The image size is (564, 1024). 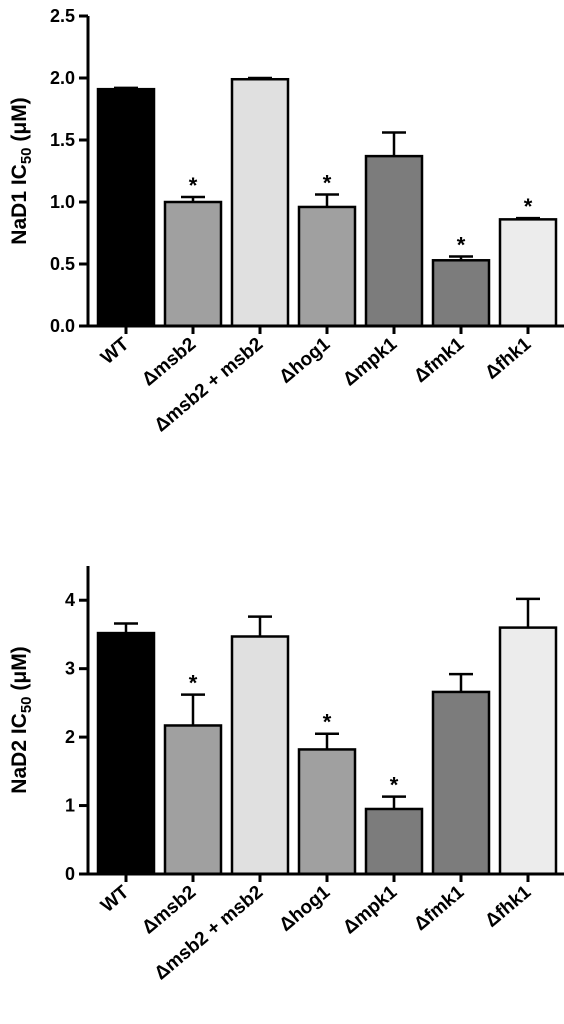 I want to click on y-tick-label: 0, so click(x=70, y=874).